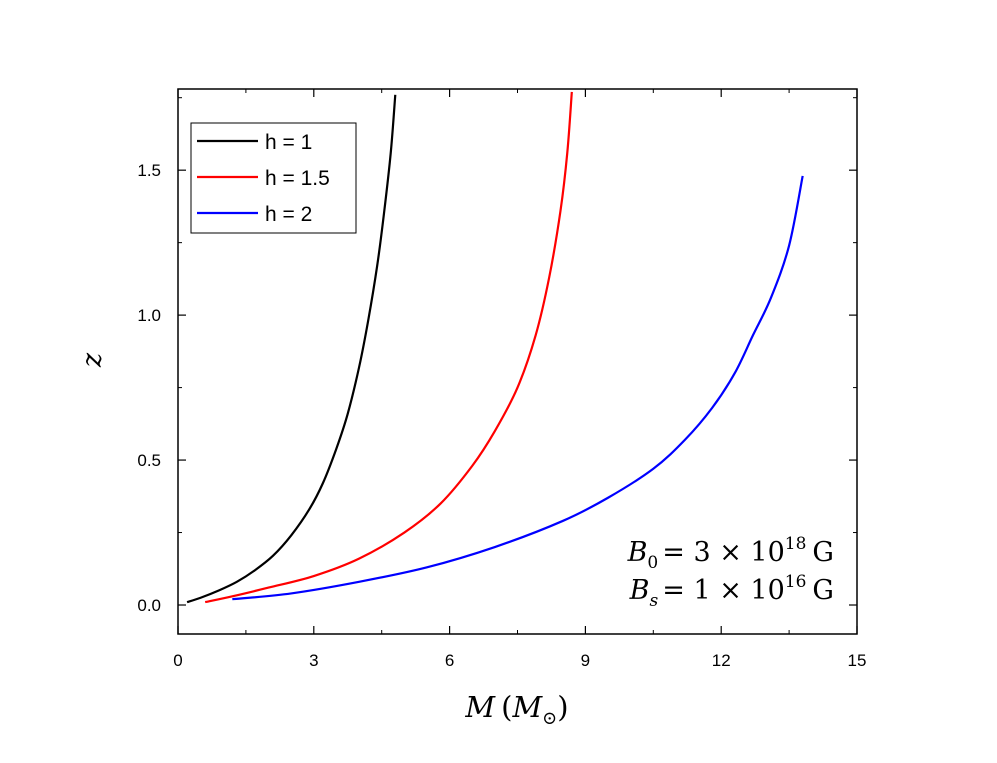 The height and width of the screenshot is (763, 997). What do you see at coordinates (721, 660) in the screenshot?
I see `x-tick-label: 12` at bounding box center [721, 660].